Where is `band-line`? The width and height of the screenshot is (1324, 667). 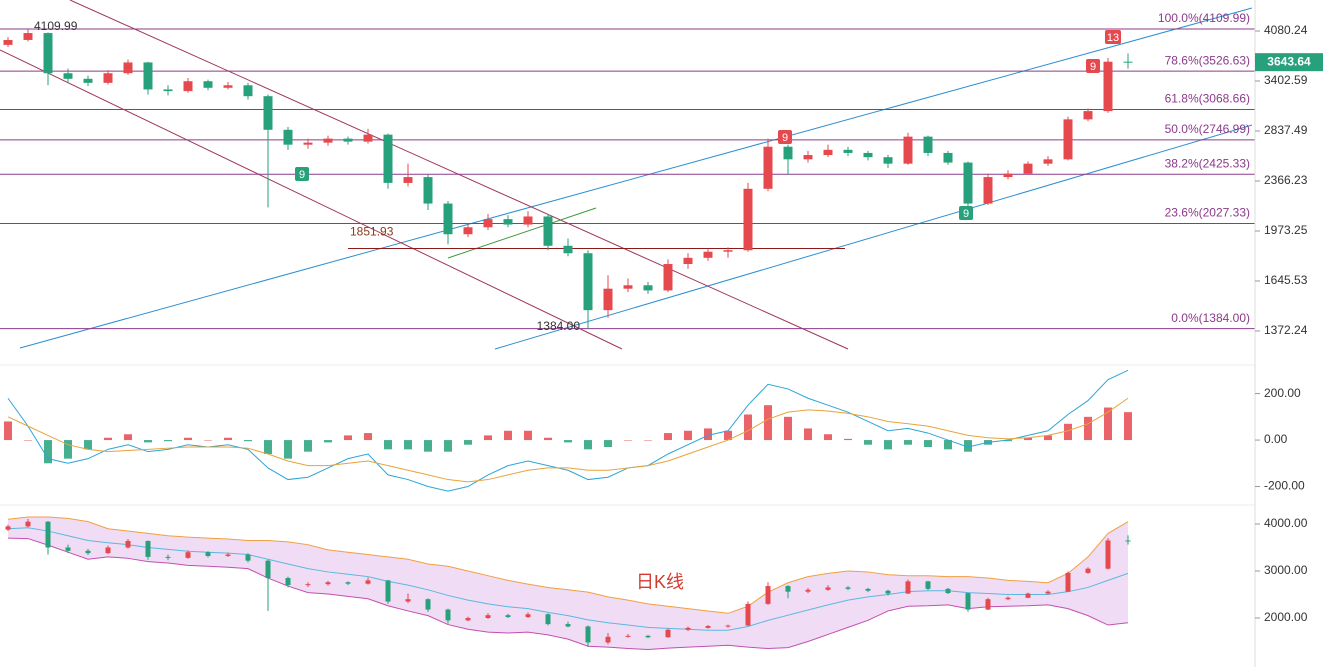
band-line is located at coordinates (568, 579).